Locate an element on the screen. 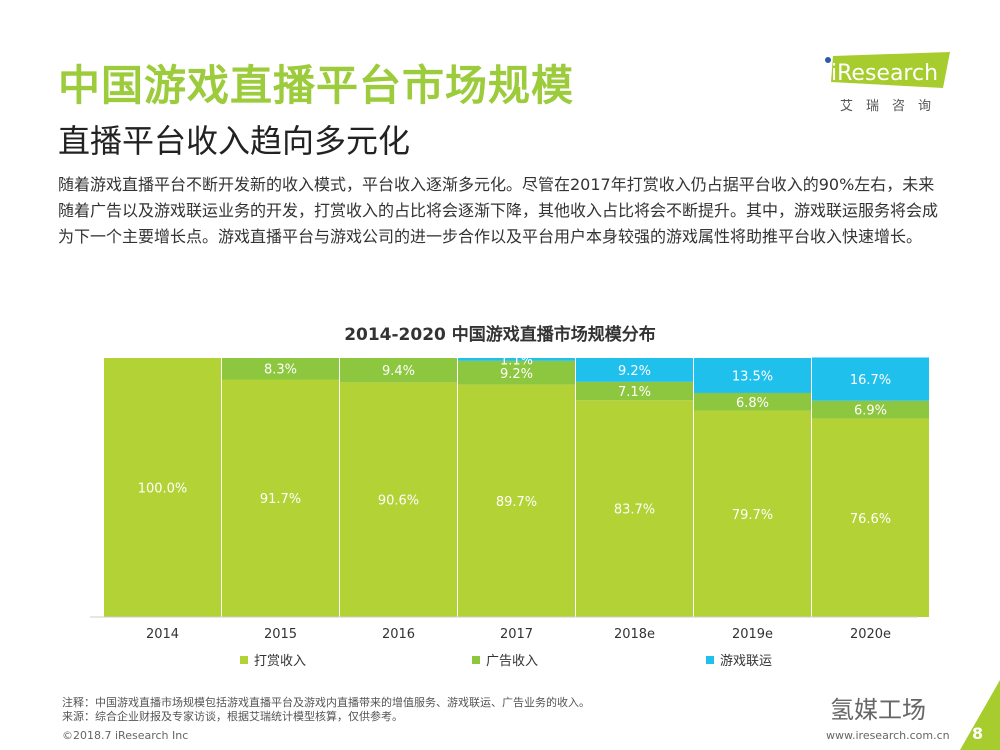 The width and height of the screenshot is (1000, 750). page-title: 中国游戏直播平台市场规模 is located at coordinates (316, 85).